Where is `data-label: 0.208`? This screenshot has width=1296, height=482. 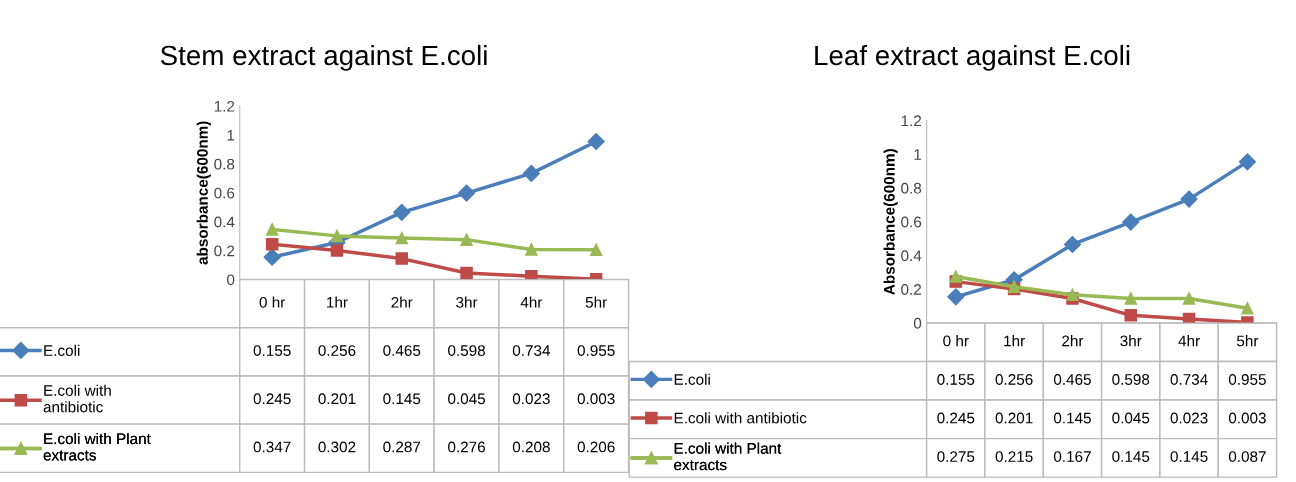
data-label: 0.208 is located at coordinates (531, 447).